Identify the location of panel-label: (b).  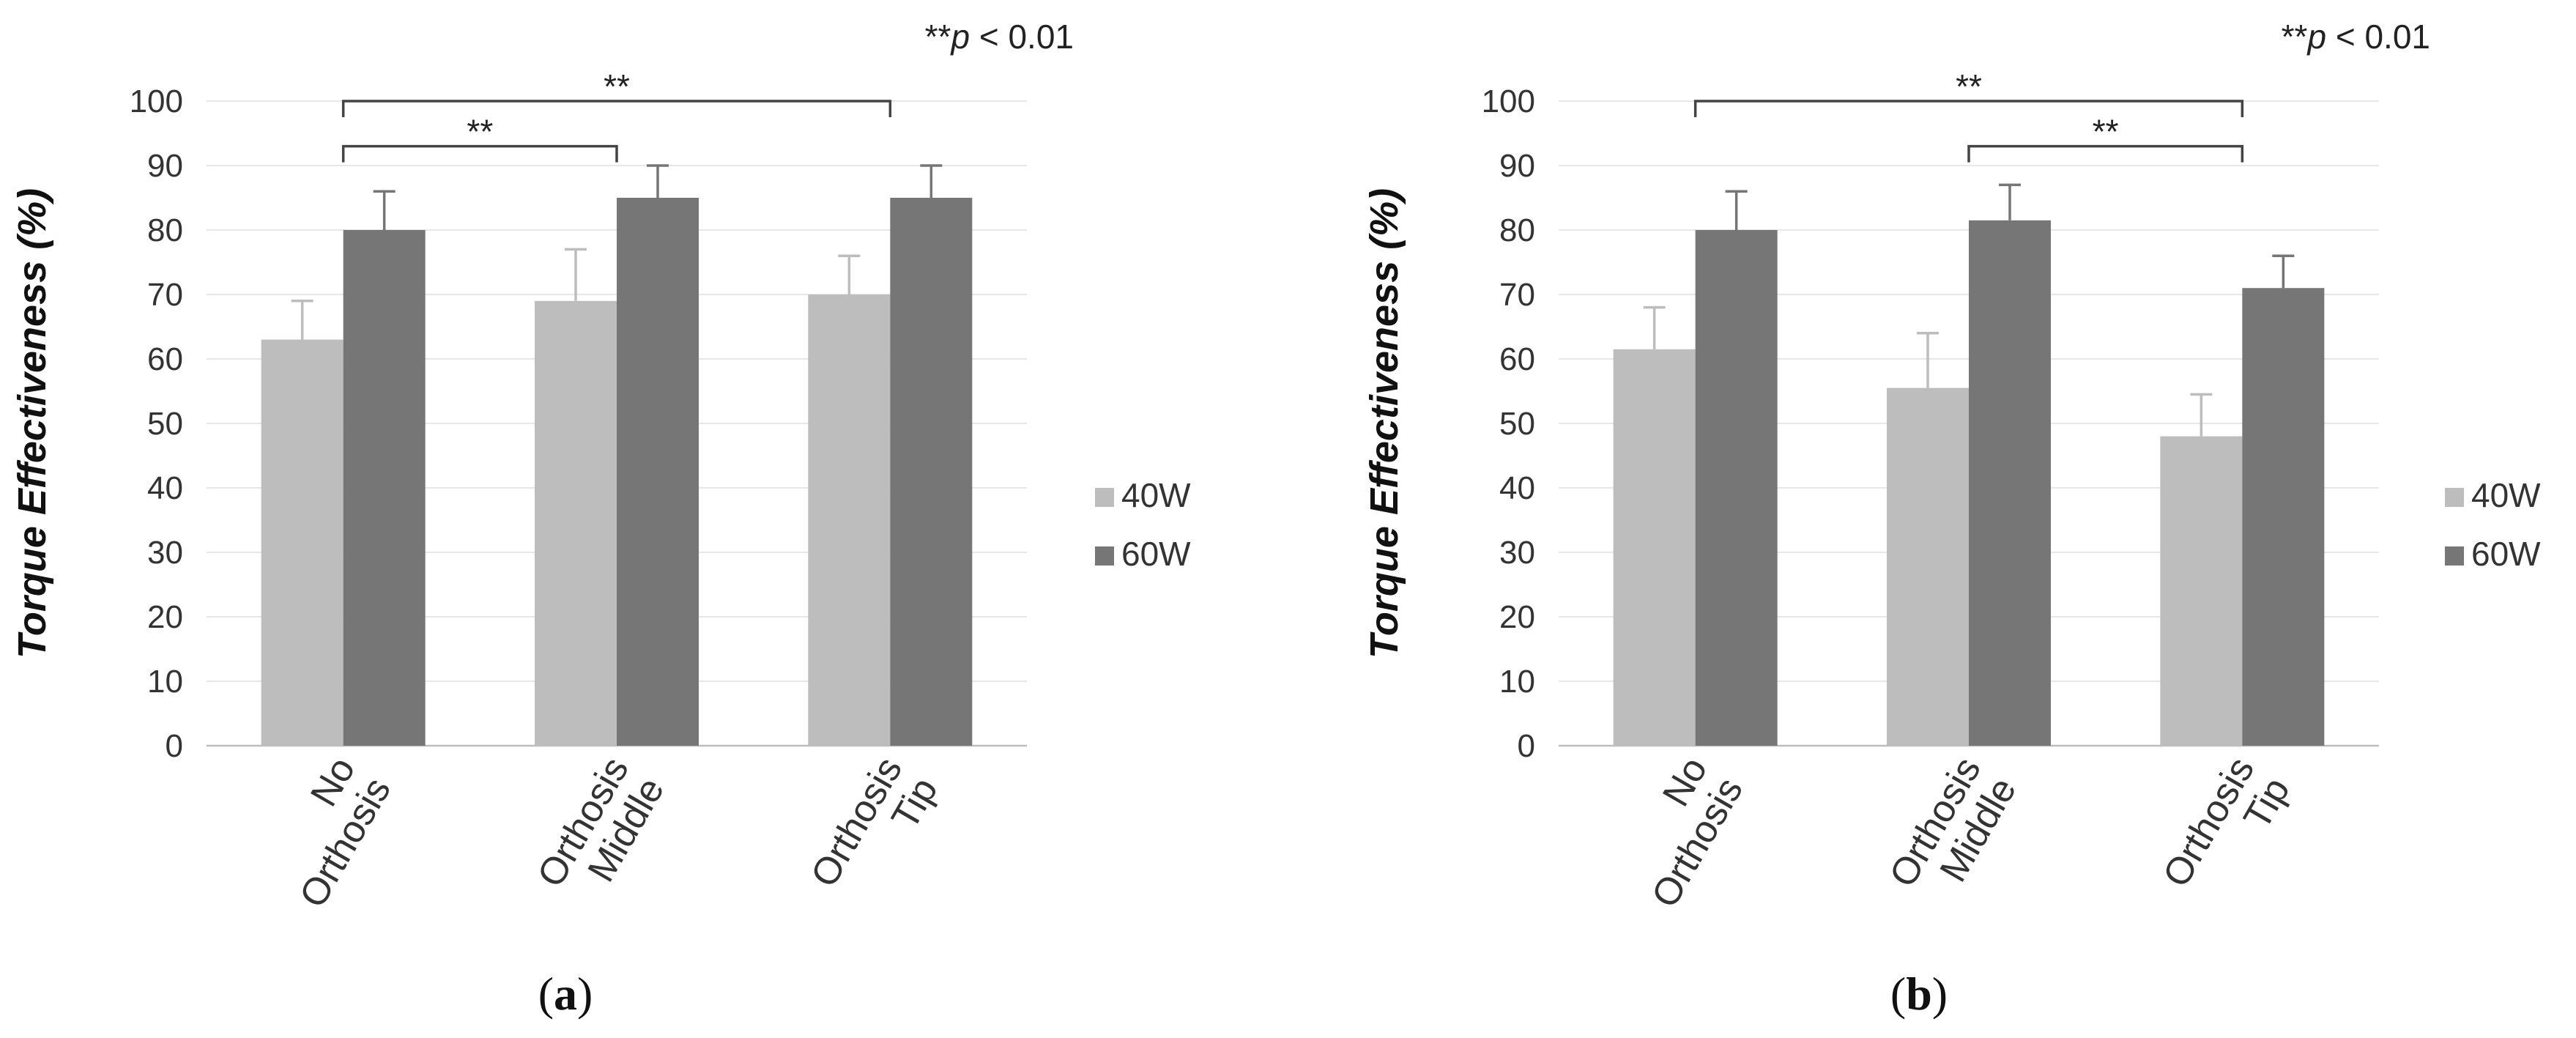
(1919, 994).